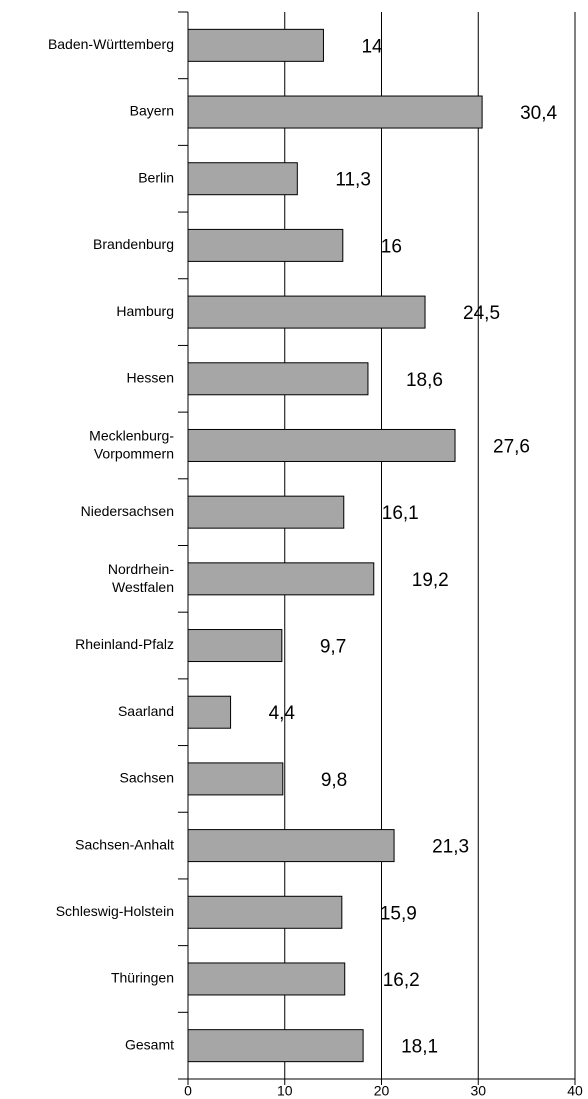 This screenshot has height=1099, width=588. I want to click on category-label: Mecklenburg- Vorpommern, so click(131, 444).